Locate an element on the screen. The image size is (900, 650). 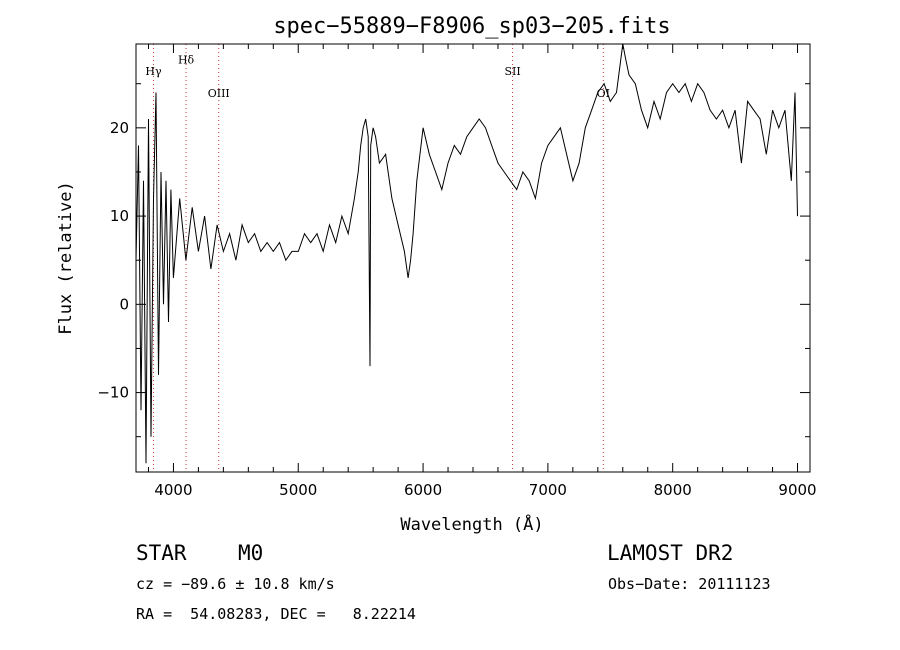
x-tick-label: 5000 is located at coordinates (298, 490).